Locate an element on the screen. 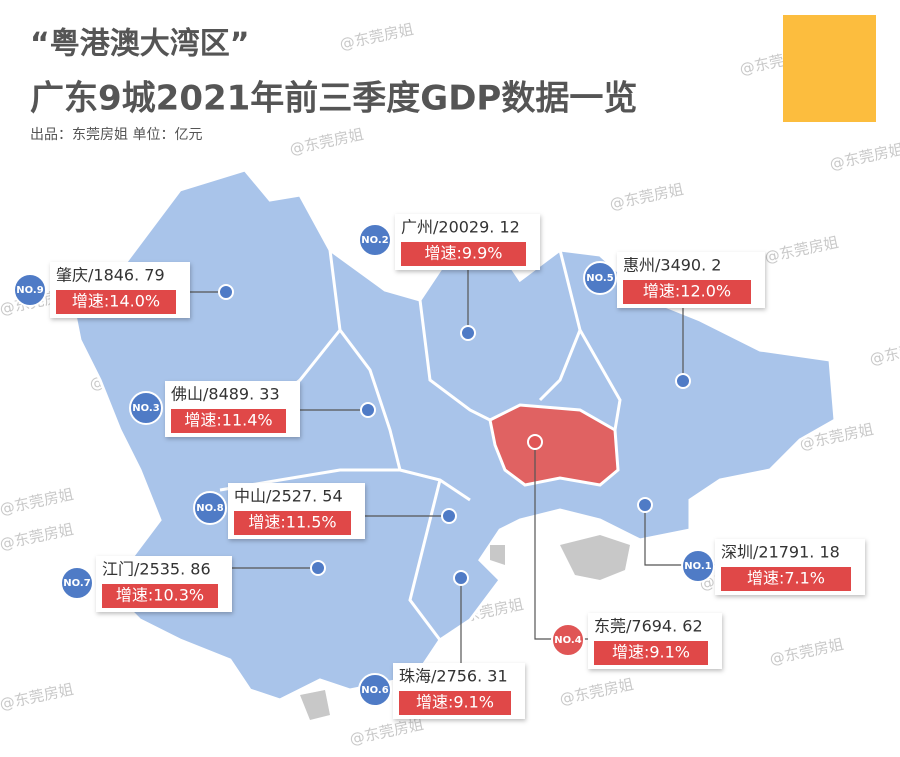  rank-label: NO.8 is located at coordinates (209, 508).